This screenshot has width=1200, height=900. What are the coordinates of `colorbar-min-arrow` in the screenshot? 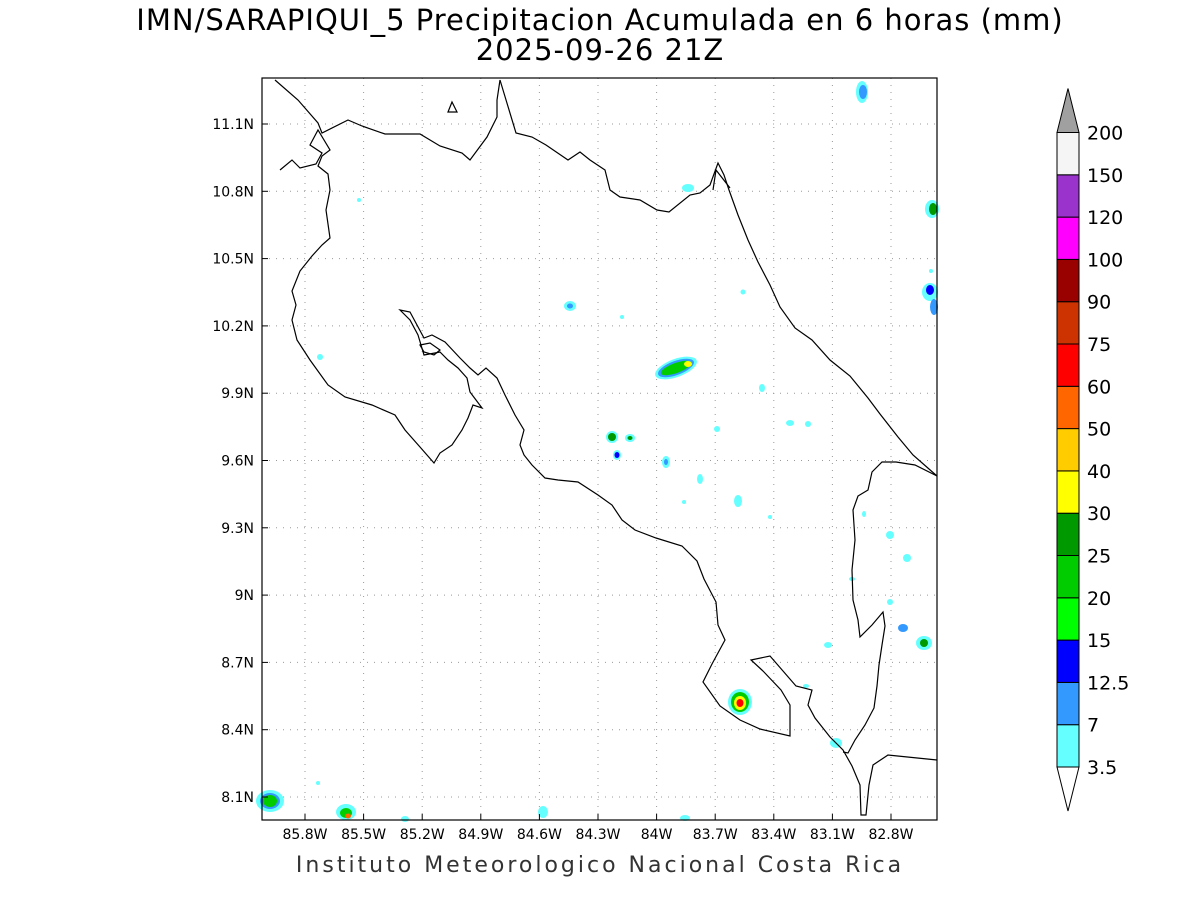 It's located at (1068, 789).